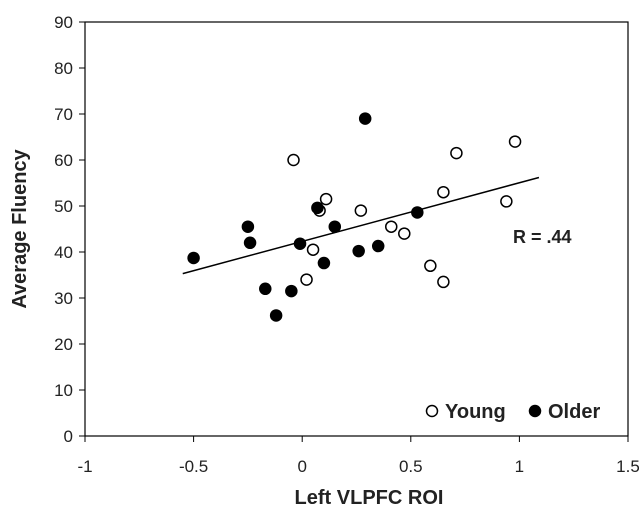 The image size is (639, 514). What do you see at coordinates (627, 466) in the screenshot?
I see `x-tick-label: 1.5` at bounding box center [627, 466].